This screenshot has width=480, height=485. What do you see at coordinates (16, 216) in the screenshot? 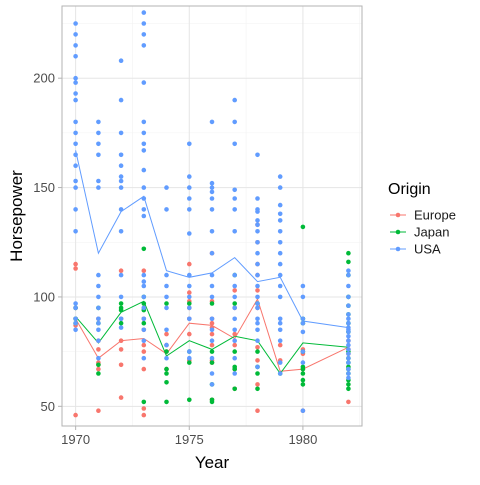
I see `y-axis-title: Horsepower` at bounding box center [16, 216].